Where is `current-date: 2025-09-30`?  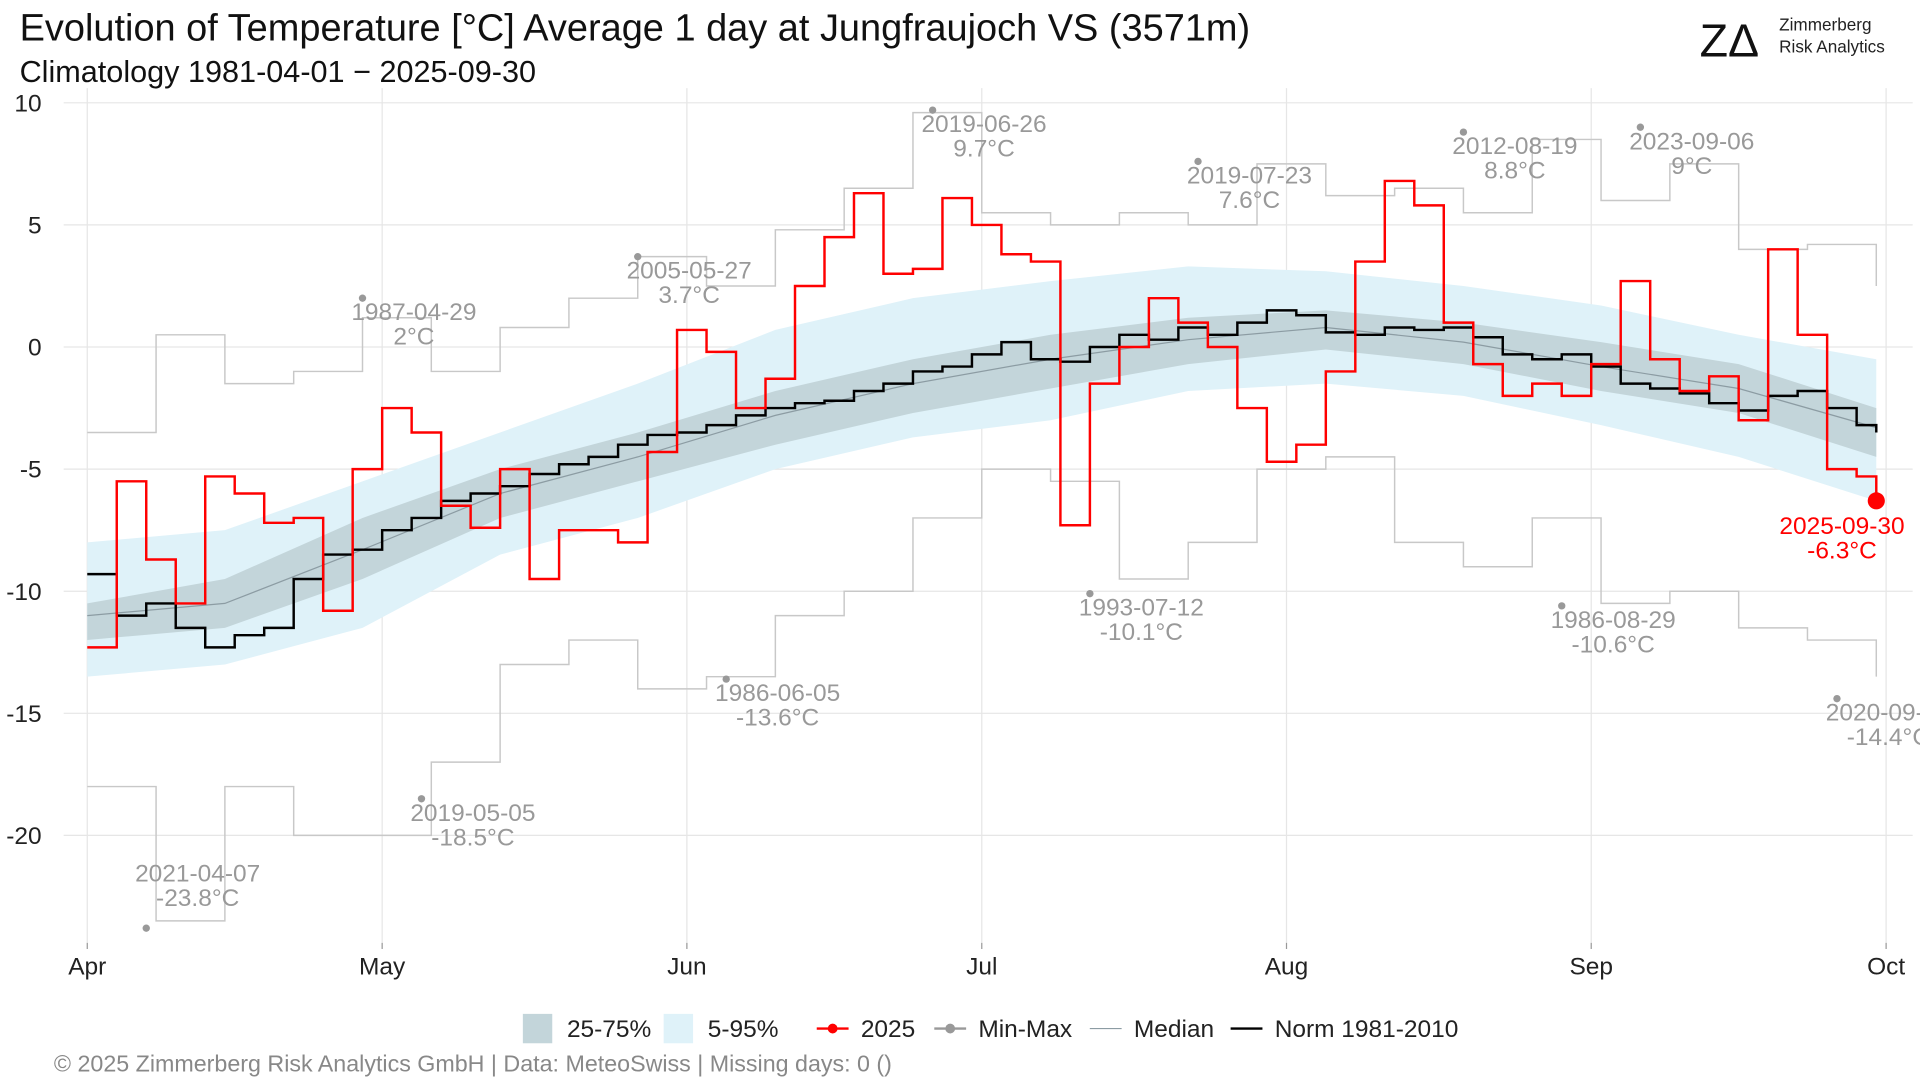 current-date: 2025-09-30 is located at coordinates (1841, 526).